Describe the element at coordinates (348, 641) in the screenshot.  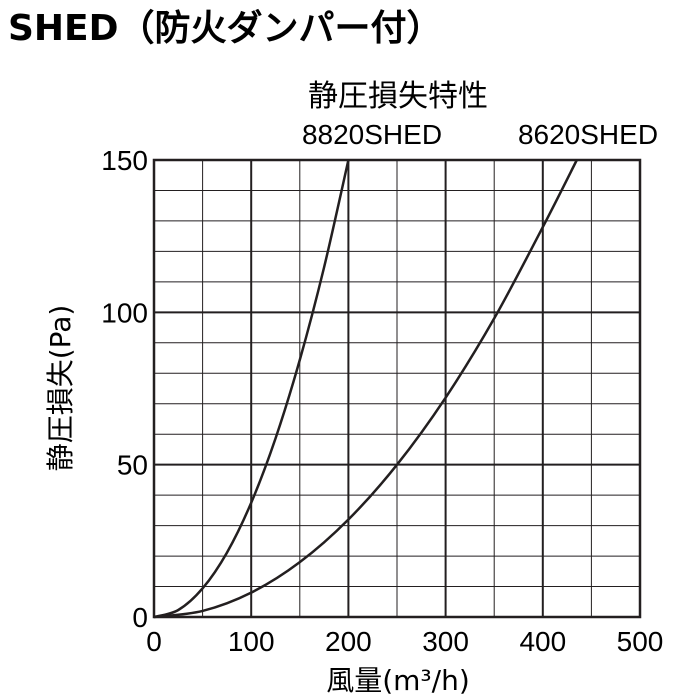
I see `x-tick-label: 200` at that location.